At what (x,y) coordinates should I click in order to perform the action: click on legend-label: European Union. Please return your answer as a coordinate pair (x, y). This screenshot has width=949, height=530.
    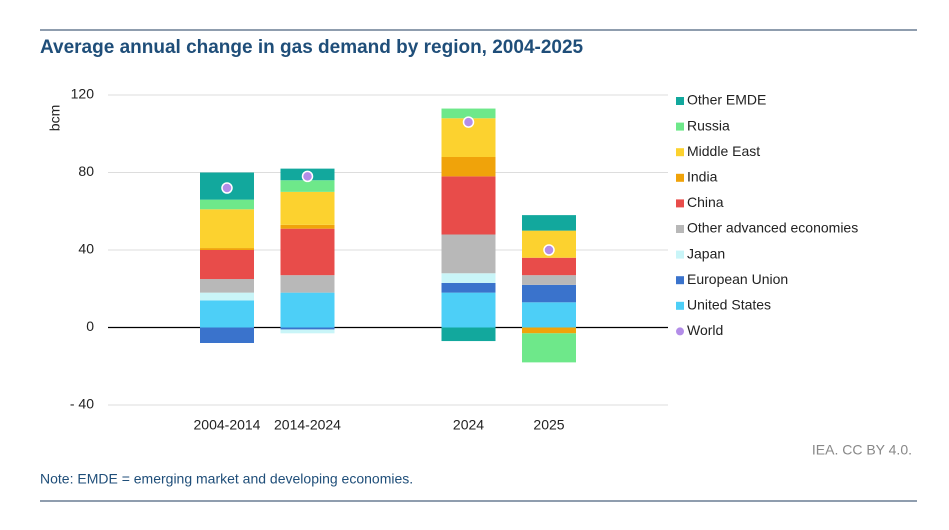
    Looking at the image, I should click on (737, 279).